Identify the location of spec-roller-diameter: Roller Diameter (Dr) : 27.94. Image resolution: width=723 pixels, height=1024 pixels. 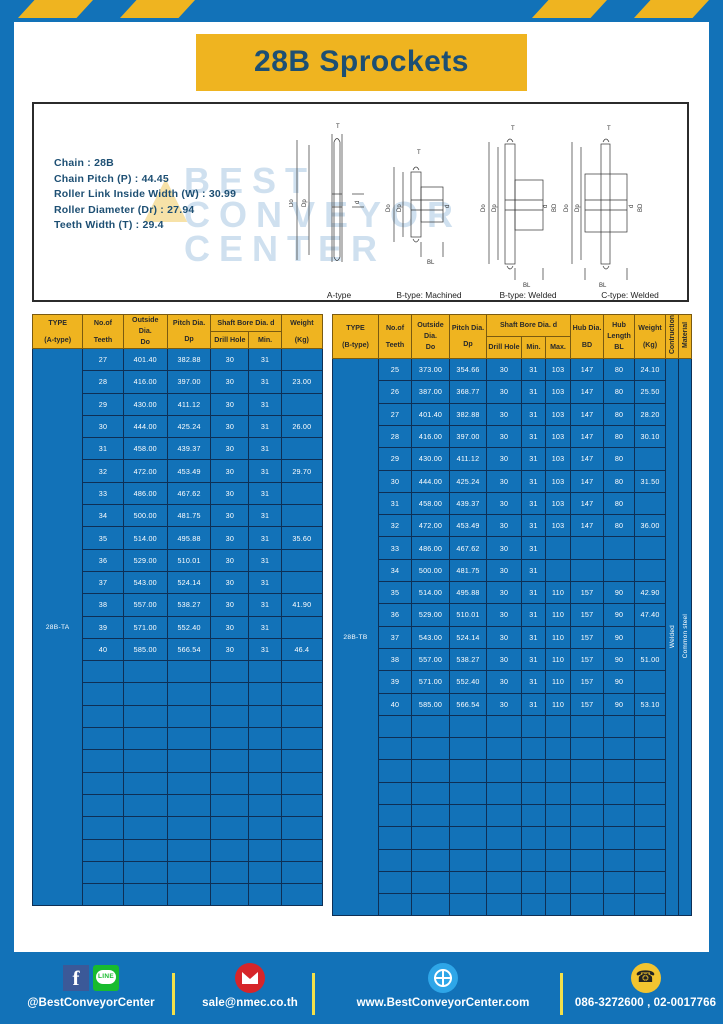
(124, 209).